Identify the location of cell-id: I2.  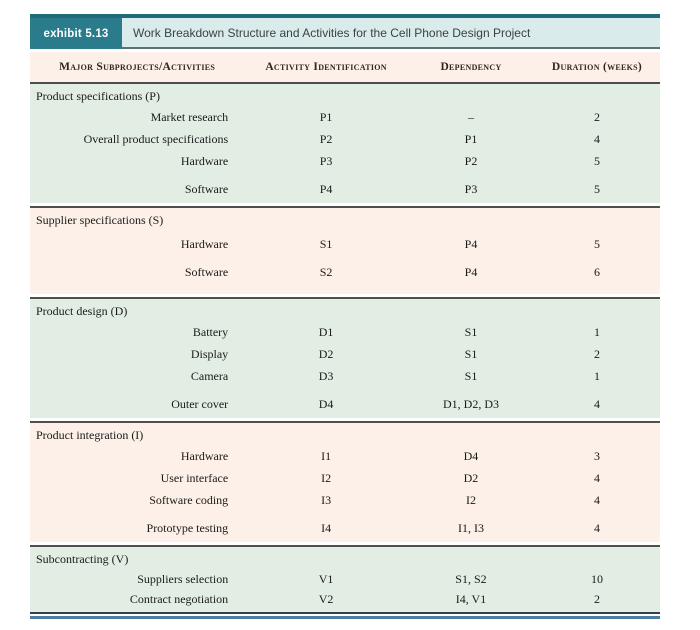
(326, 478).